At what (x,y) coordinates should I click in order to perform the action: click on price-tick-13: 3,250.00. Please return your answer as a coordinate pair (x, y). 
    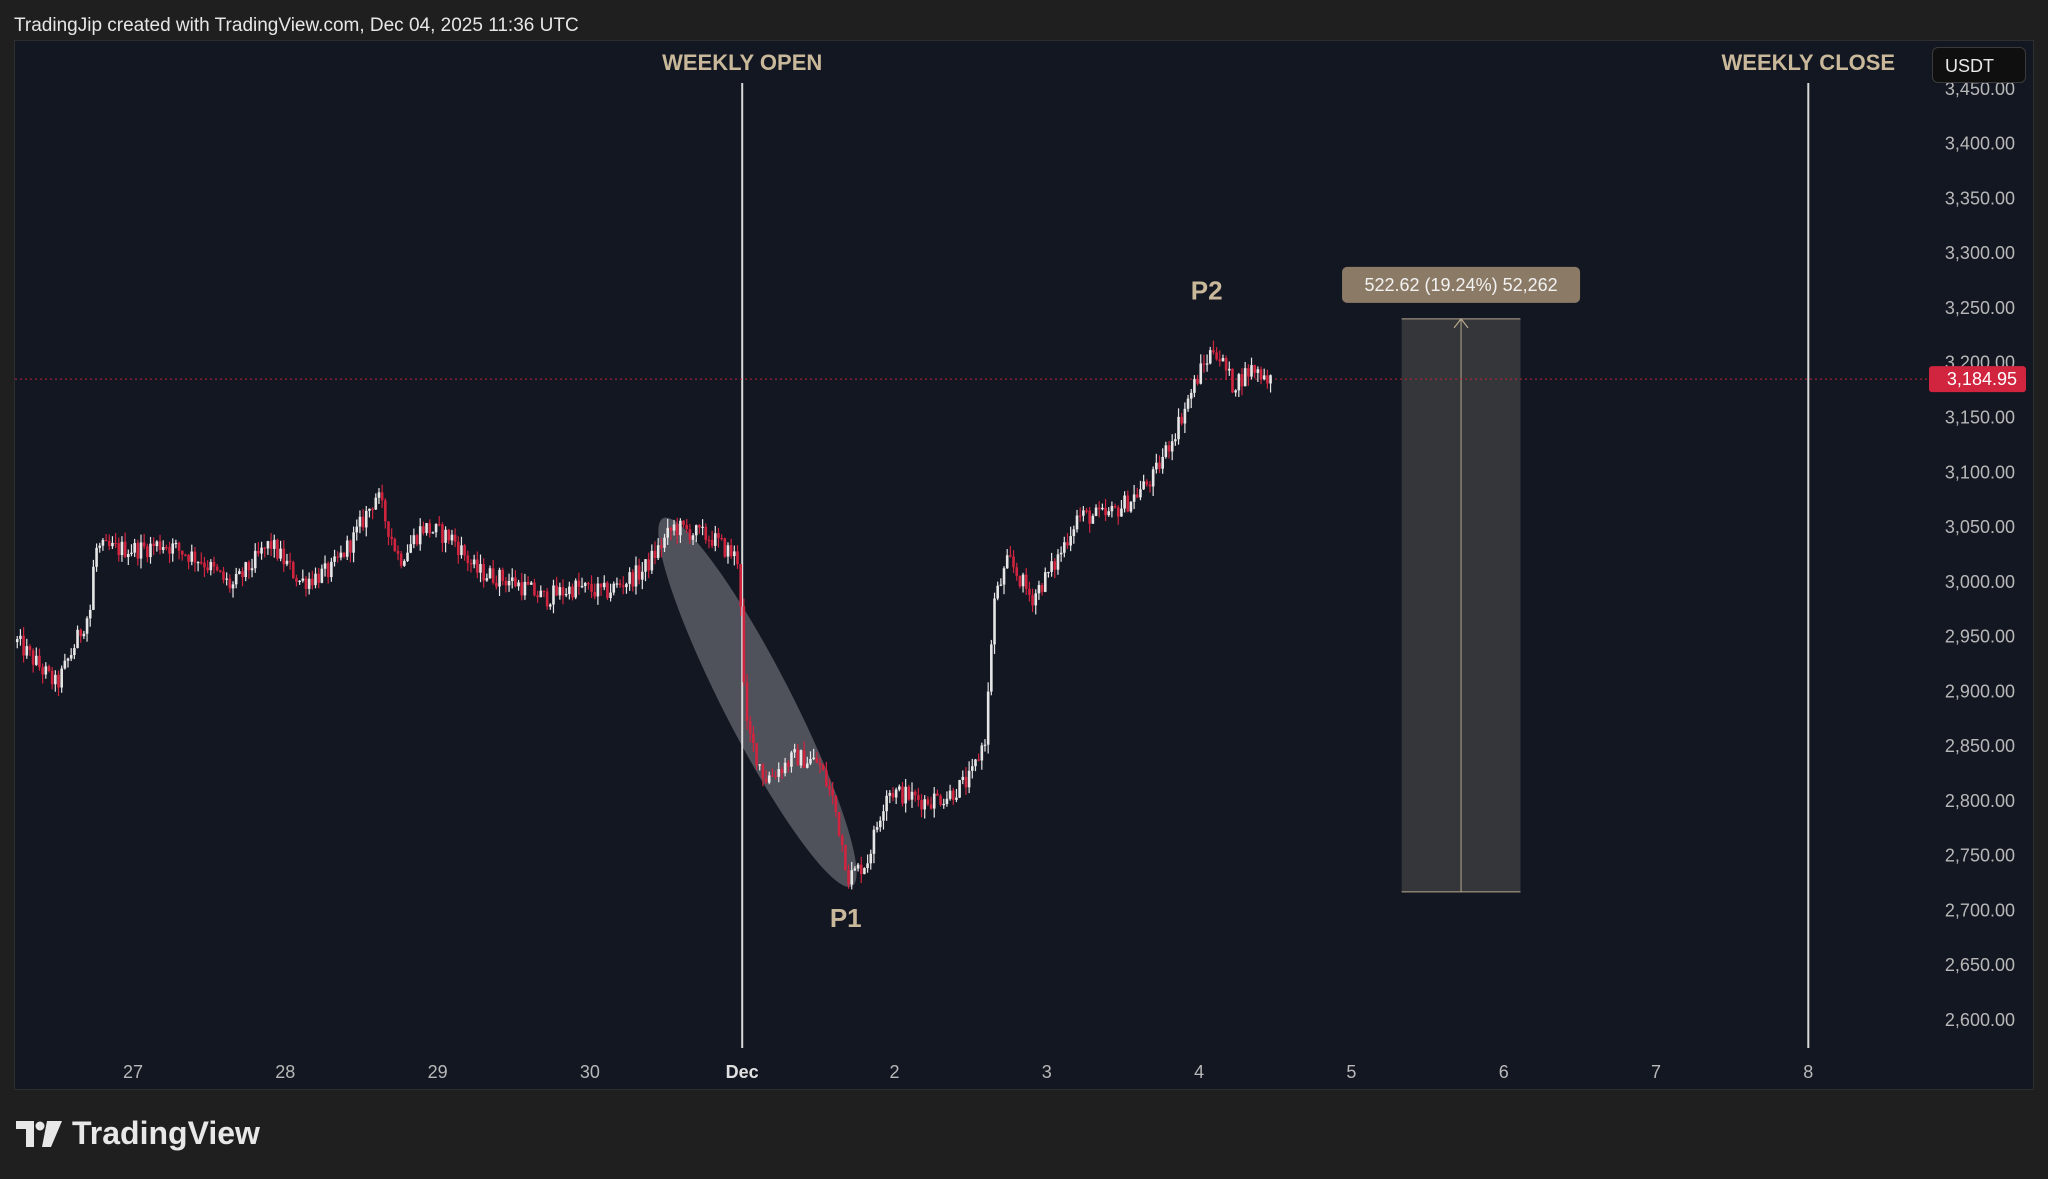
    Looking at the image, I should click on (1980, 308).